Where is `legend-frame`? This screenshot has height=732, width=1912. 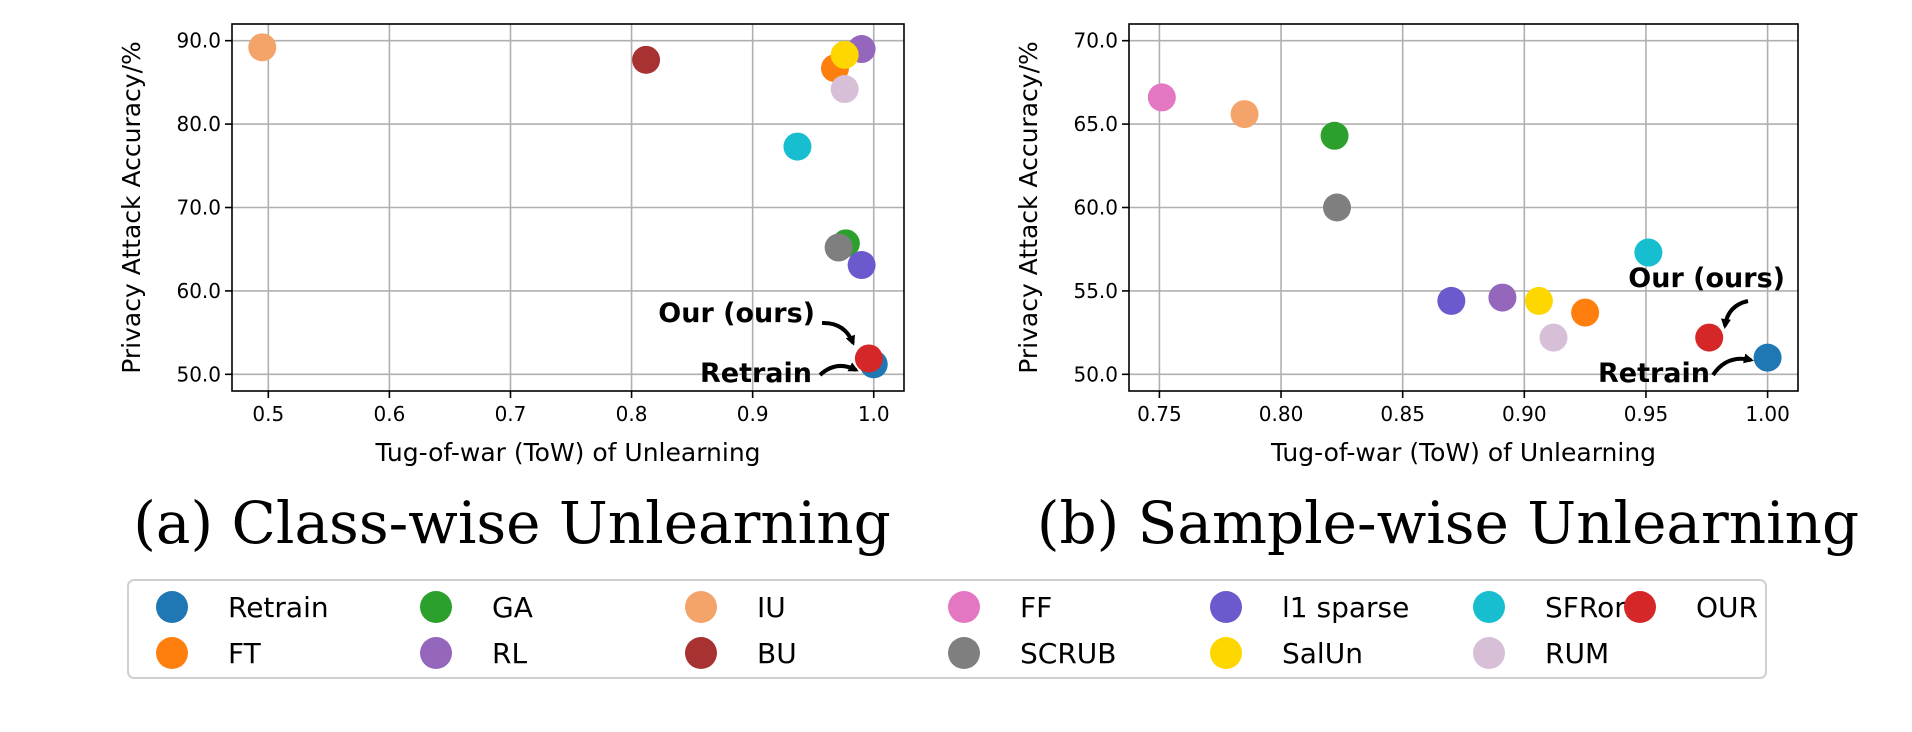
legend-frame is located at coordinates (947, 629).